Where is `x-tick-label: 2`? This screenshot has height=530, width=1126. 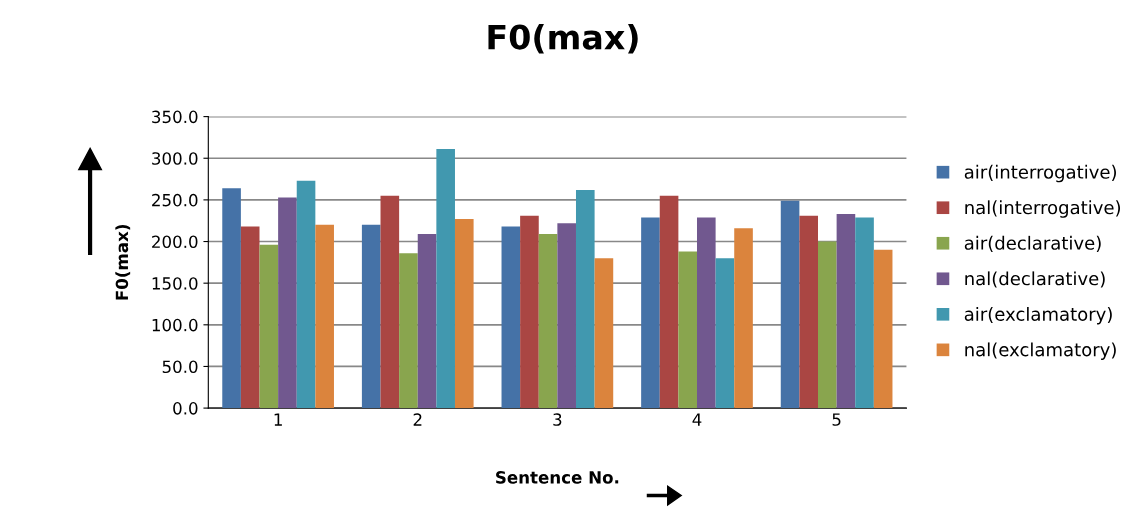 x-tick-label: 2 is located at coordinates (417, 419).